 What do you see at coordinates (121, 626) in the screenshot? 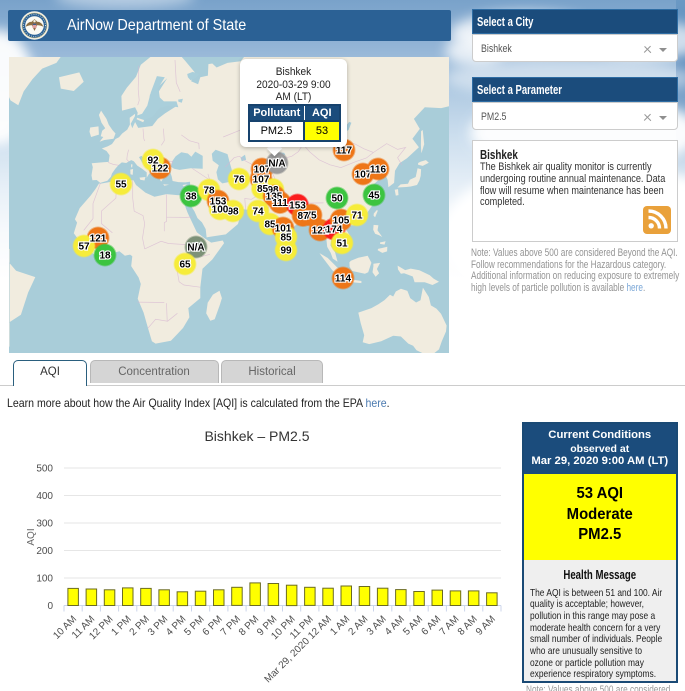
I see `svg-text: 1 PM` at bounding box center [121, 626].